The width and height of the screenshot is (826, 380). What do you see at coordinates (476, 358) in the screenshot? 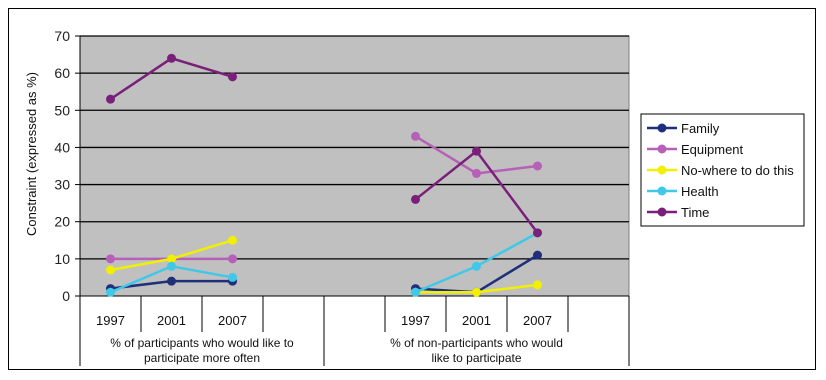
I see `group-label-line2: like to participate` at bounding box center [476, 358].